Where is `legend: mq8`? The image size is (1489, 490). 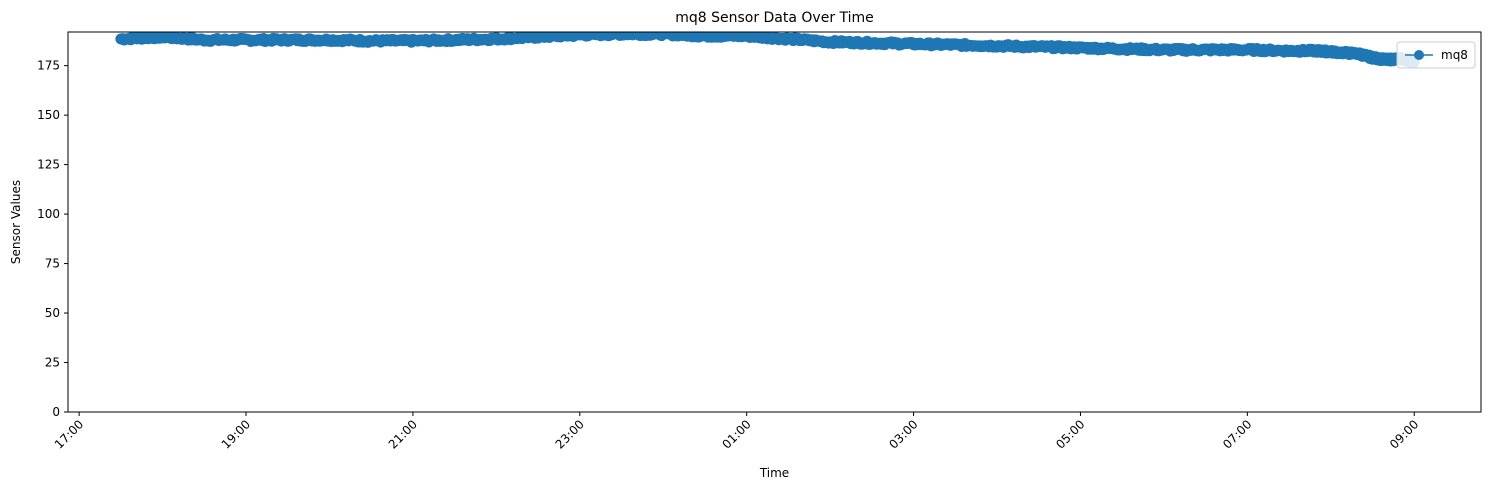 legend: mq8 is located at coordinates (1436, 55).